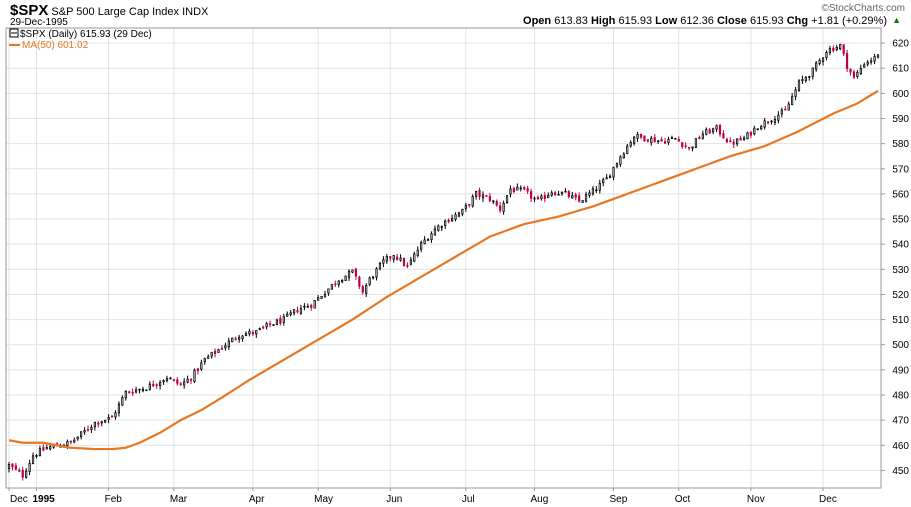 The image size is (911, 507). What do you see at coordinates (683, 499) in the screenshot?
I see `x-tick-label: Oct` at bounding box center [683, 499].